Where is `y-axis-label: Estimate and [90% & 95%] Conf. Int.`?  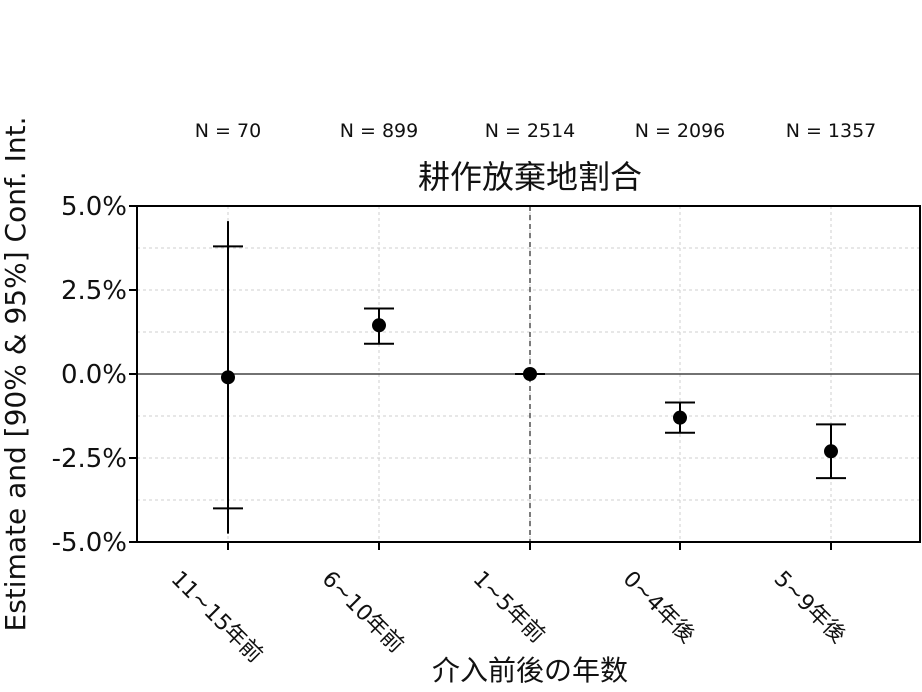
y-axis-label: Estimate and [90% & 95%] Conf. Int. is located at coordinates (16, 374).